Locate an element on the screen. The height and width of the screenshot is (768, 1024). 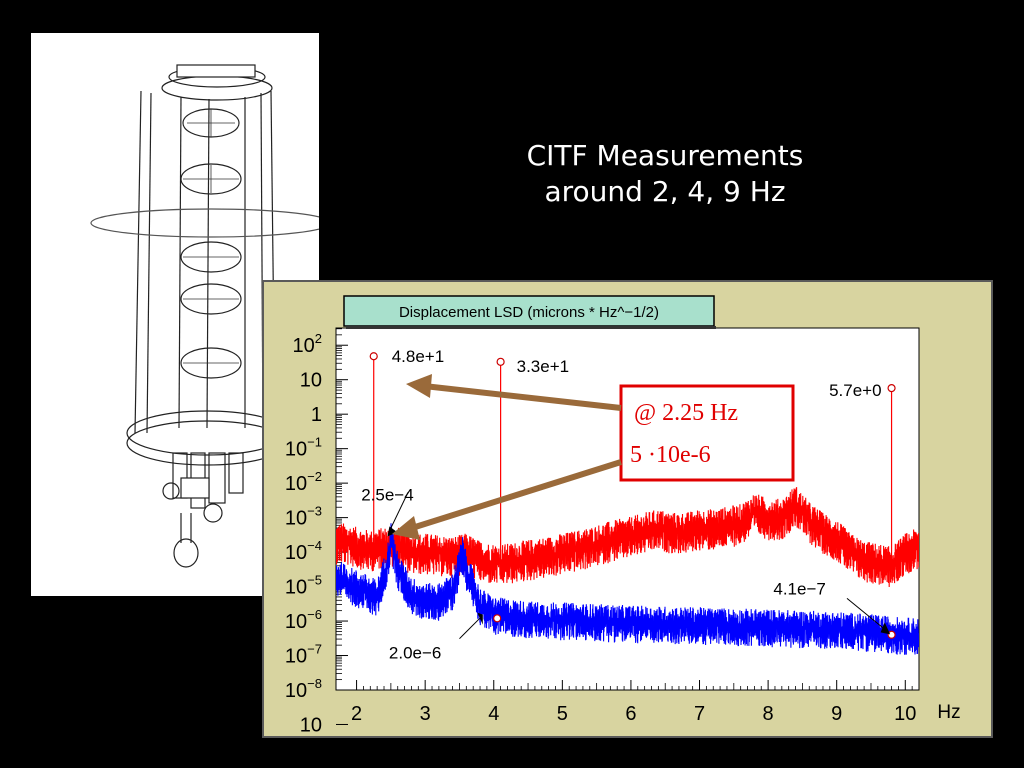
callout-arrow-to-peak is located at coordinates (522, 397).